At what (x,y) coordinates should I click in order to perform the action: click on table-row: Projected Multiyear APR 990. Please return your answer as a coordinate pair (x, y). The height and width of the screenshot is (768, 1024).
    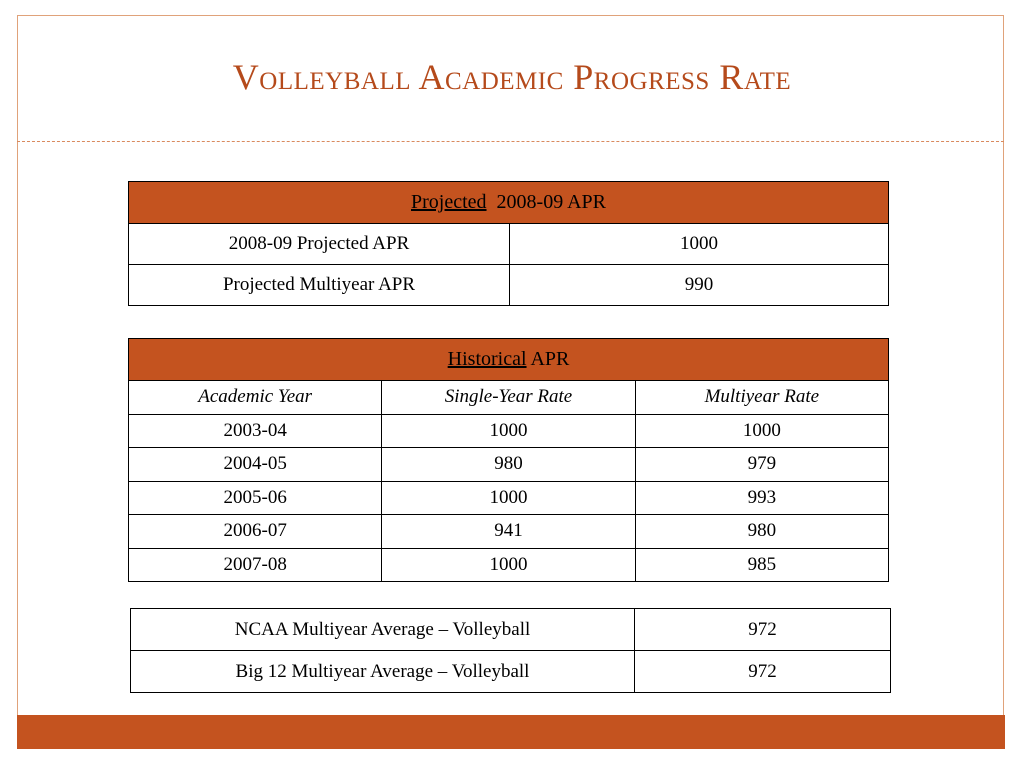
    Looking at the image, I should click on (508, 285).